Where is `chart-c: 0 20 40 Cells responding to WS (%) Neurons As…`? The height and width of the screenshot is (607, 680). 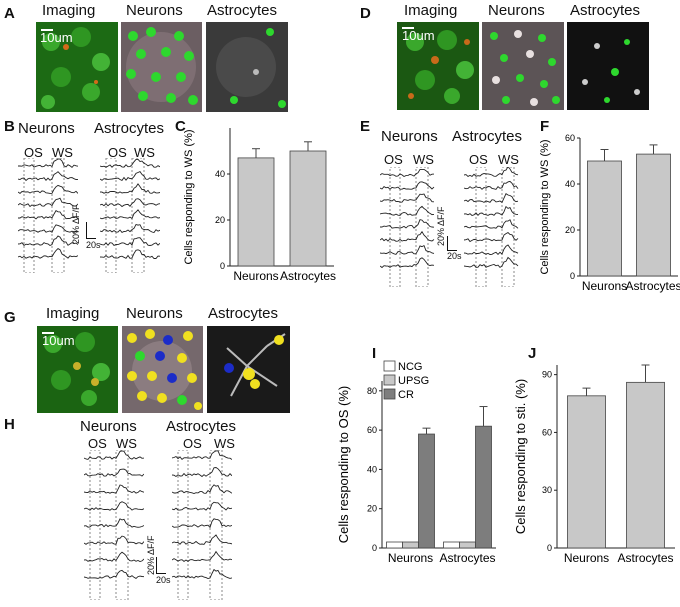
chart-c: 0 20 40 Cells responding to WS (%) Neurons As… is located at coordinates (259, 205).